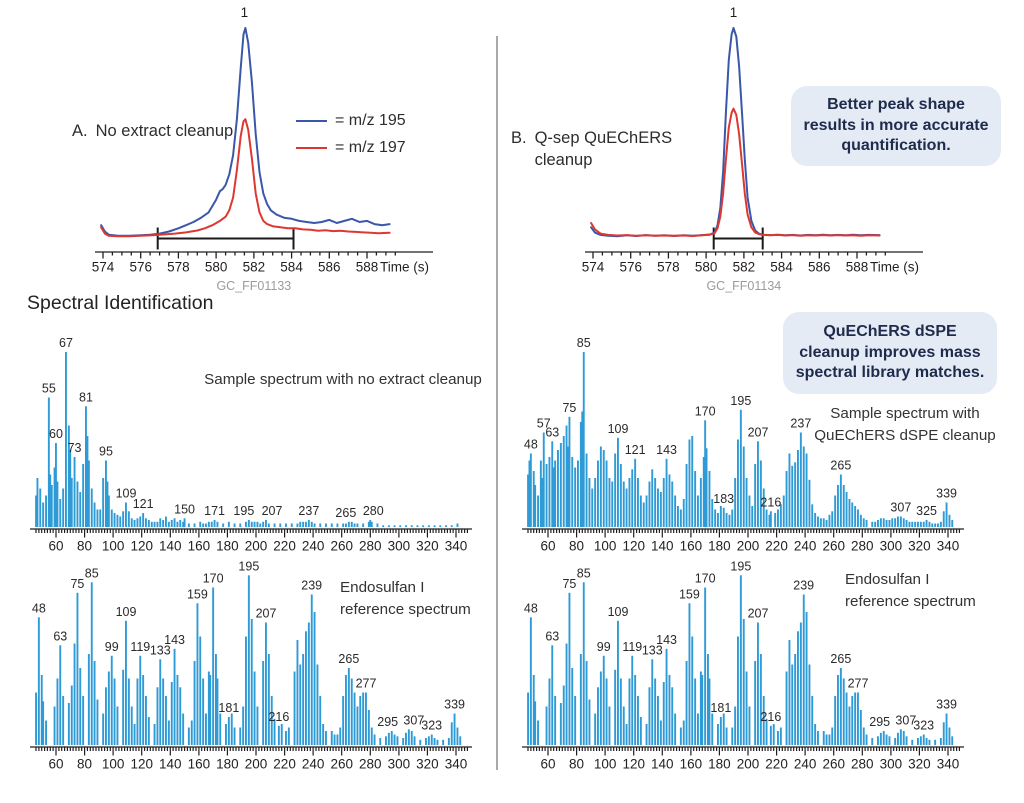 The image size is (1024, 803). I want to click on panel-b-title-line1: Q-sep QuEChERS, so click(603, 138).